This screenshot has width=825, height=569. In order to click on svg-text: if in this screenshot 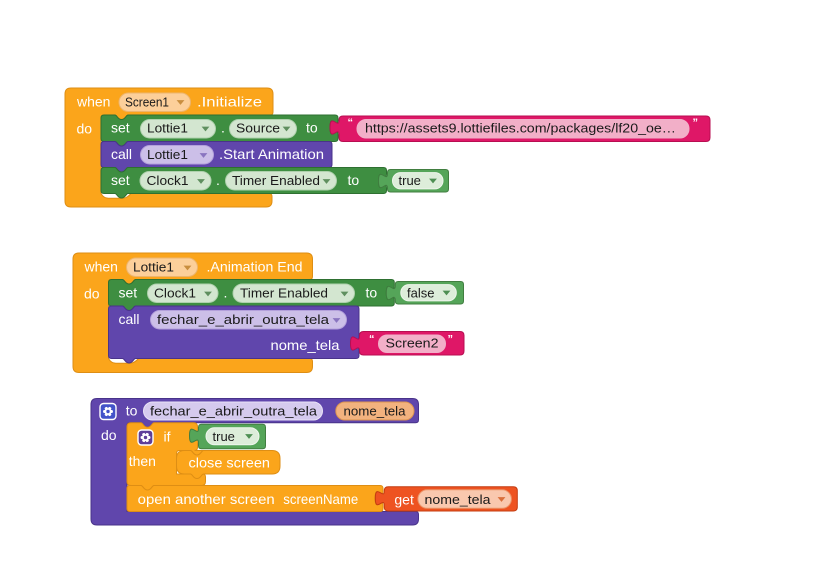, I will do `click(167, 437)`.